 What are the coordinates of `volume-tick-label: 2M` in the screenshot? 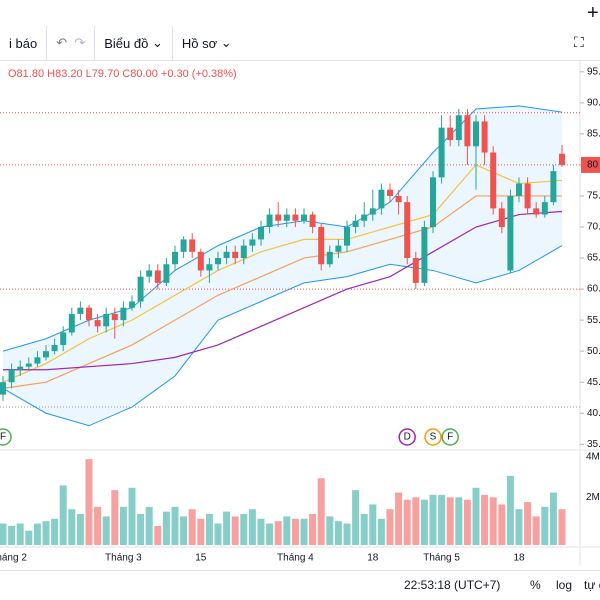 It's located at (593, 497).